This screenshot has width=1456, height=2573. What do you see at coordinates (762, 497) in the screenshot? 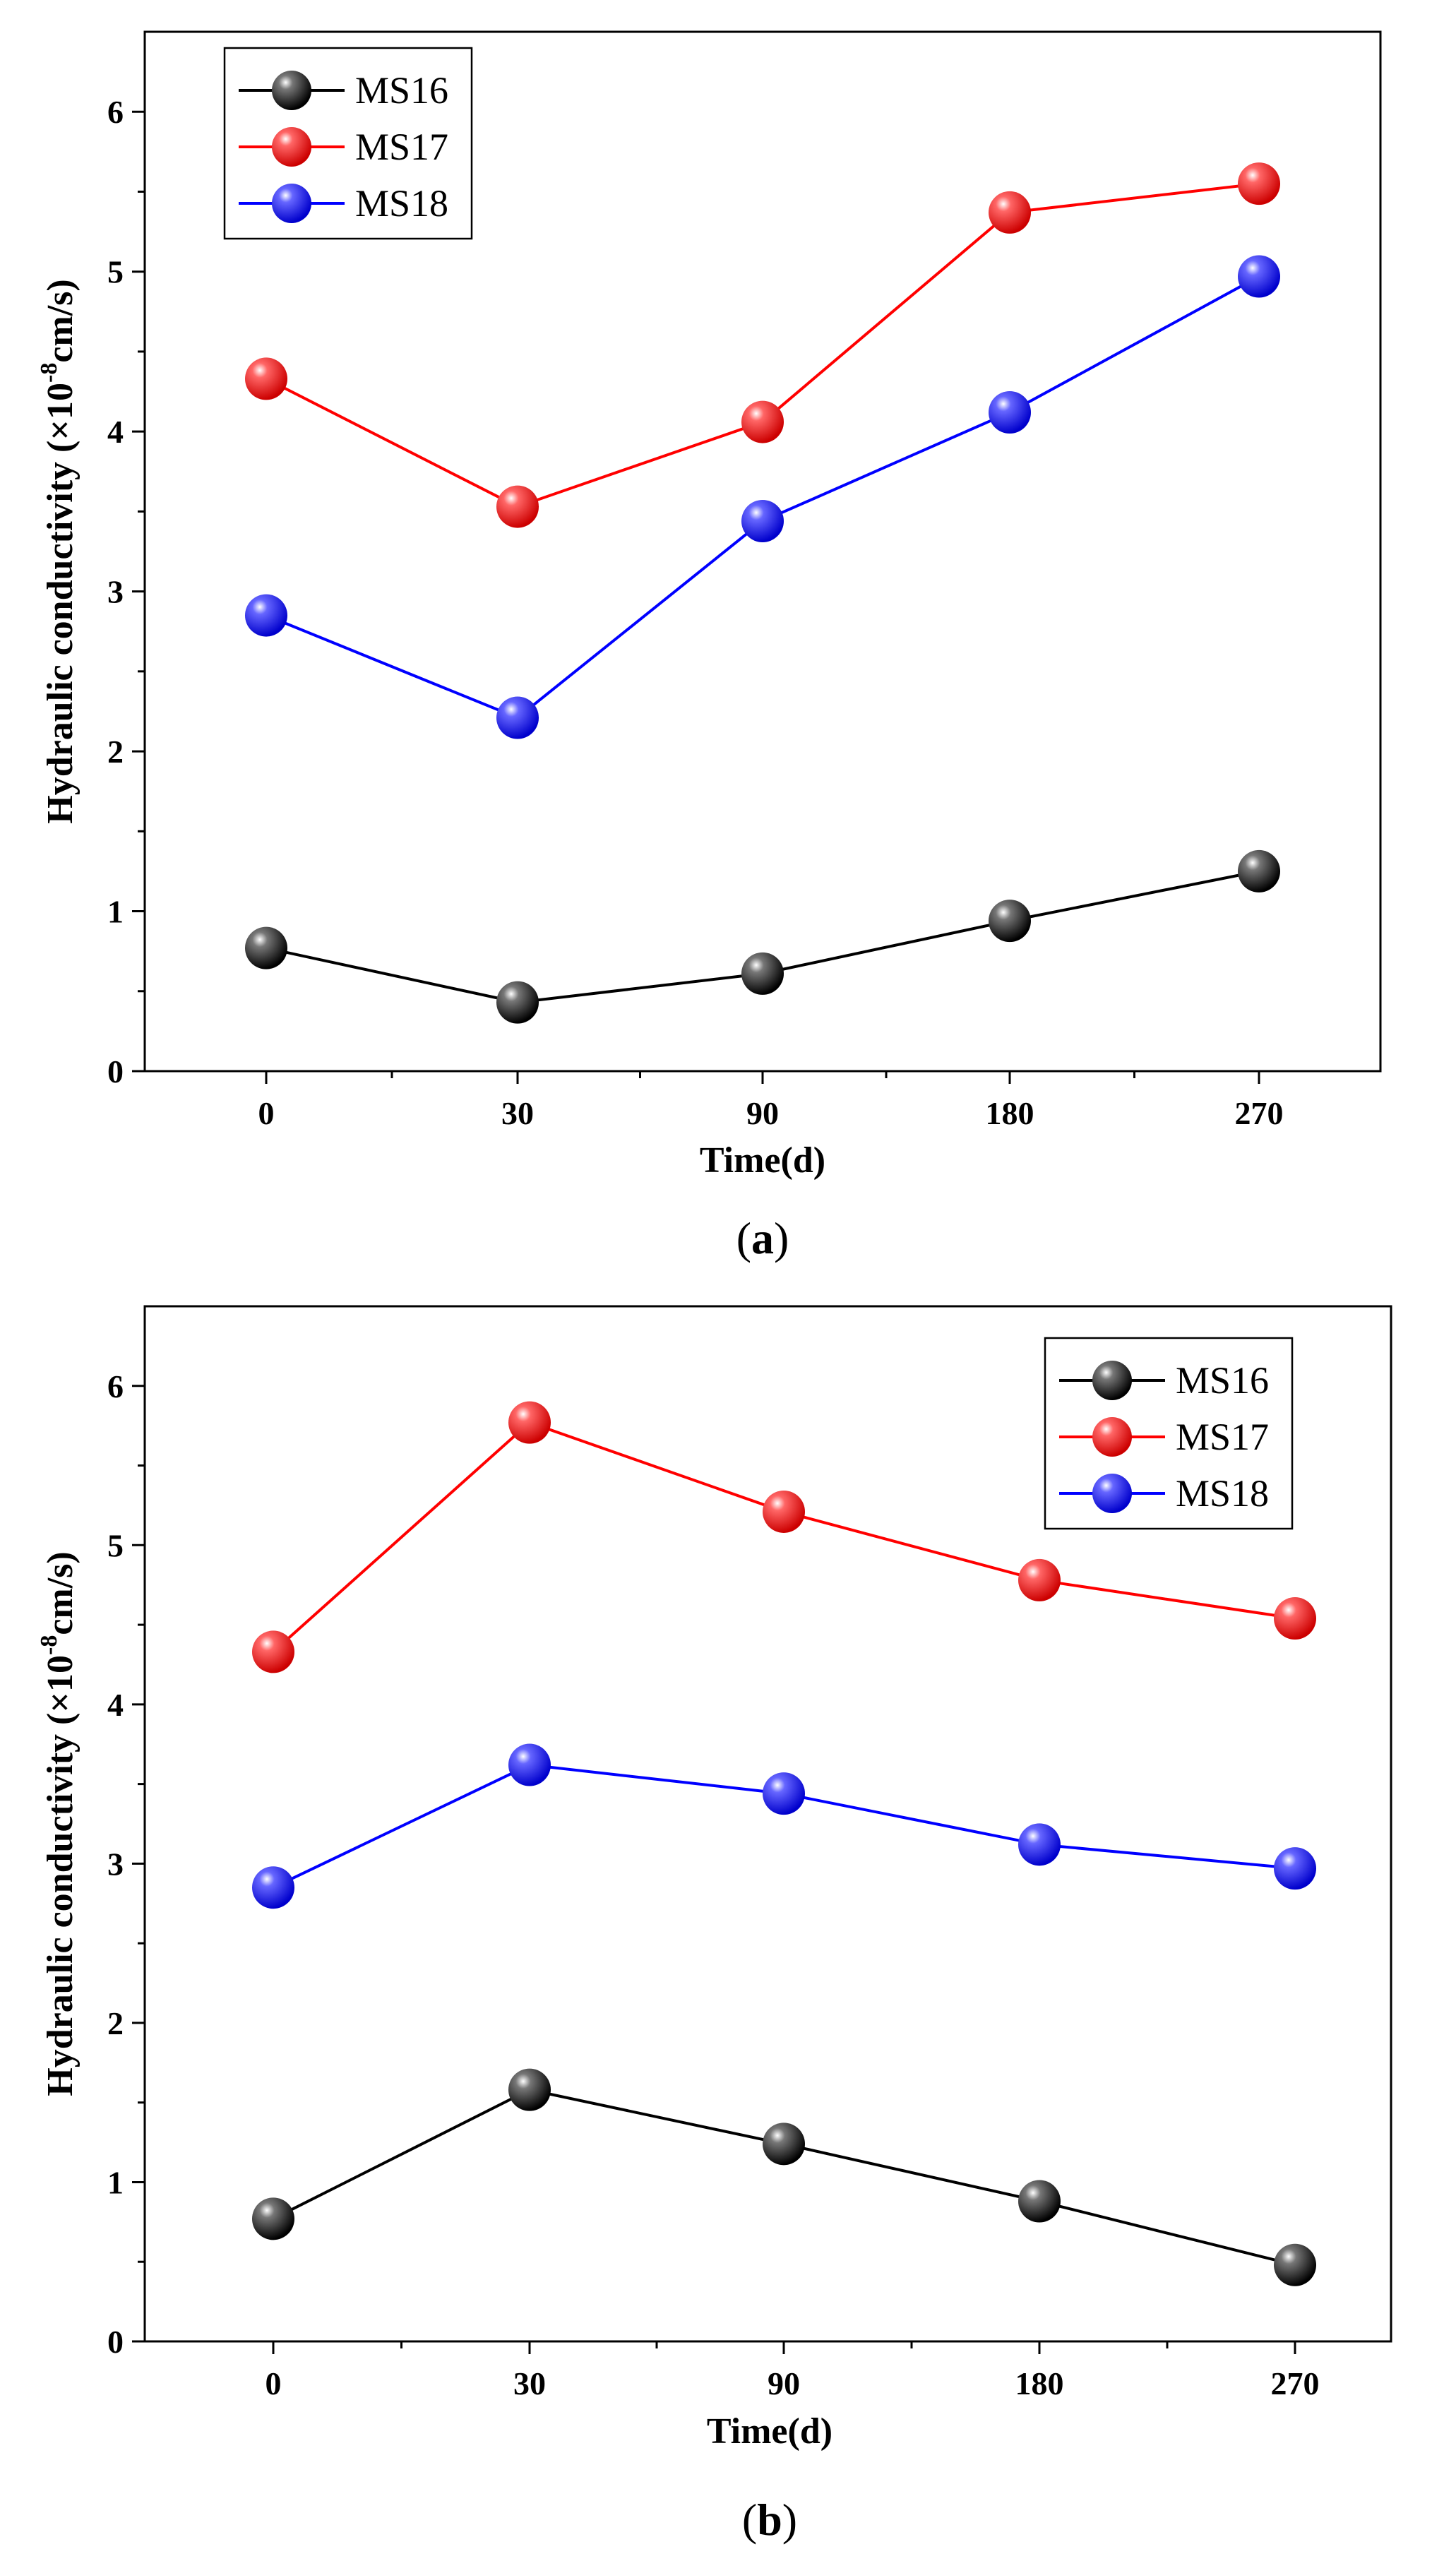
I see `series-line-ms18` at bounding box center [762, 497].